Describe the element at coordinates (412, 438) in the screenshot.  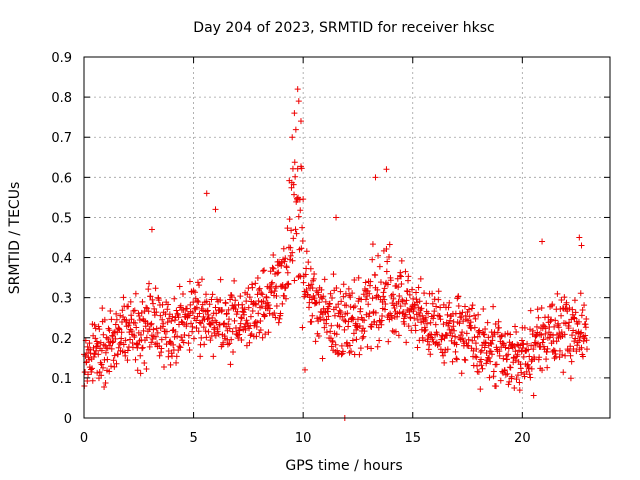
I see `x-tick-label: 15` at that location.